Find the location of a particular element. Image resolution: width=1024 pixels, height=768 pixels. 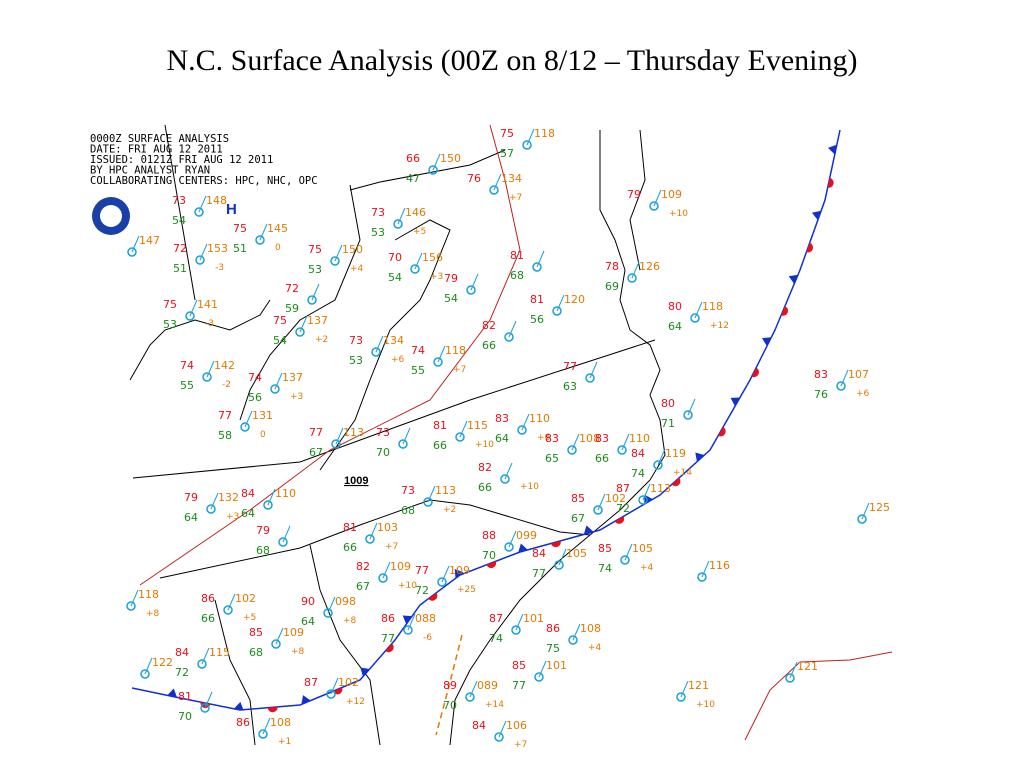

pressure: 153 is located at coordinates (217, 248).